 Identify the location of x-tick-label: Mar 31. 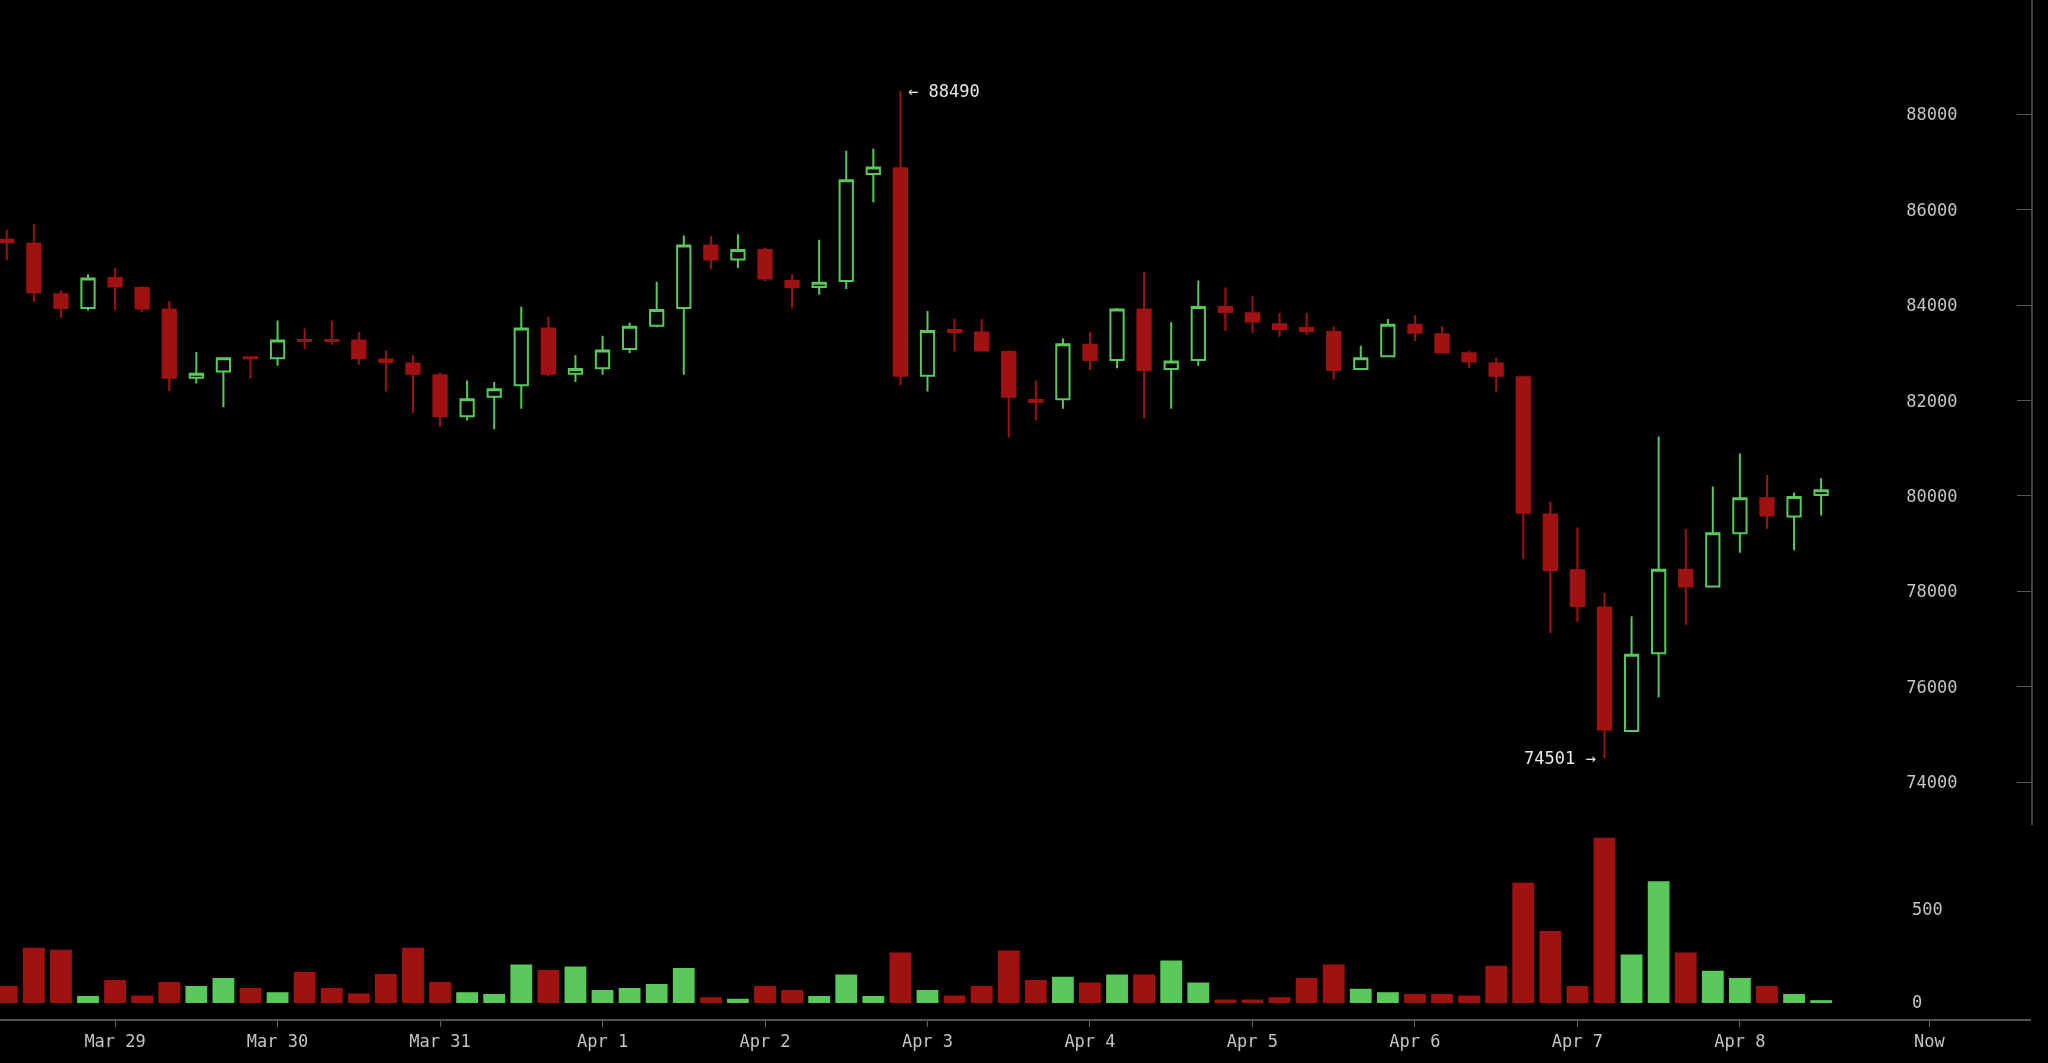
(440, 1041).